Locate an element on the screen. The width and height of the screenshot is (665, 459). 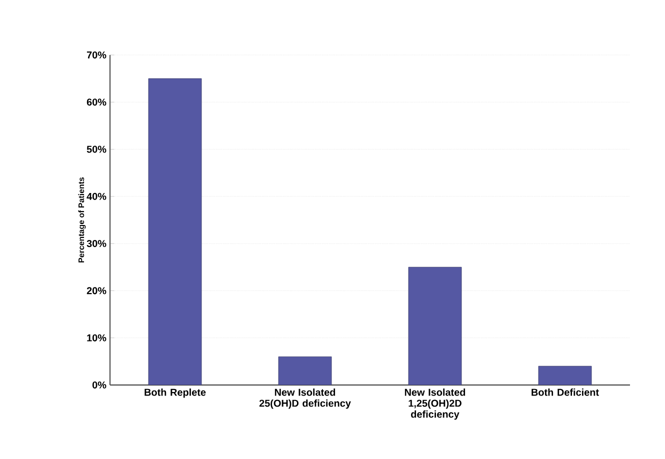
x-tick-label: New Isolated 25(OH)D deficiency is located at coordinates (305, 398).